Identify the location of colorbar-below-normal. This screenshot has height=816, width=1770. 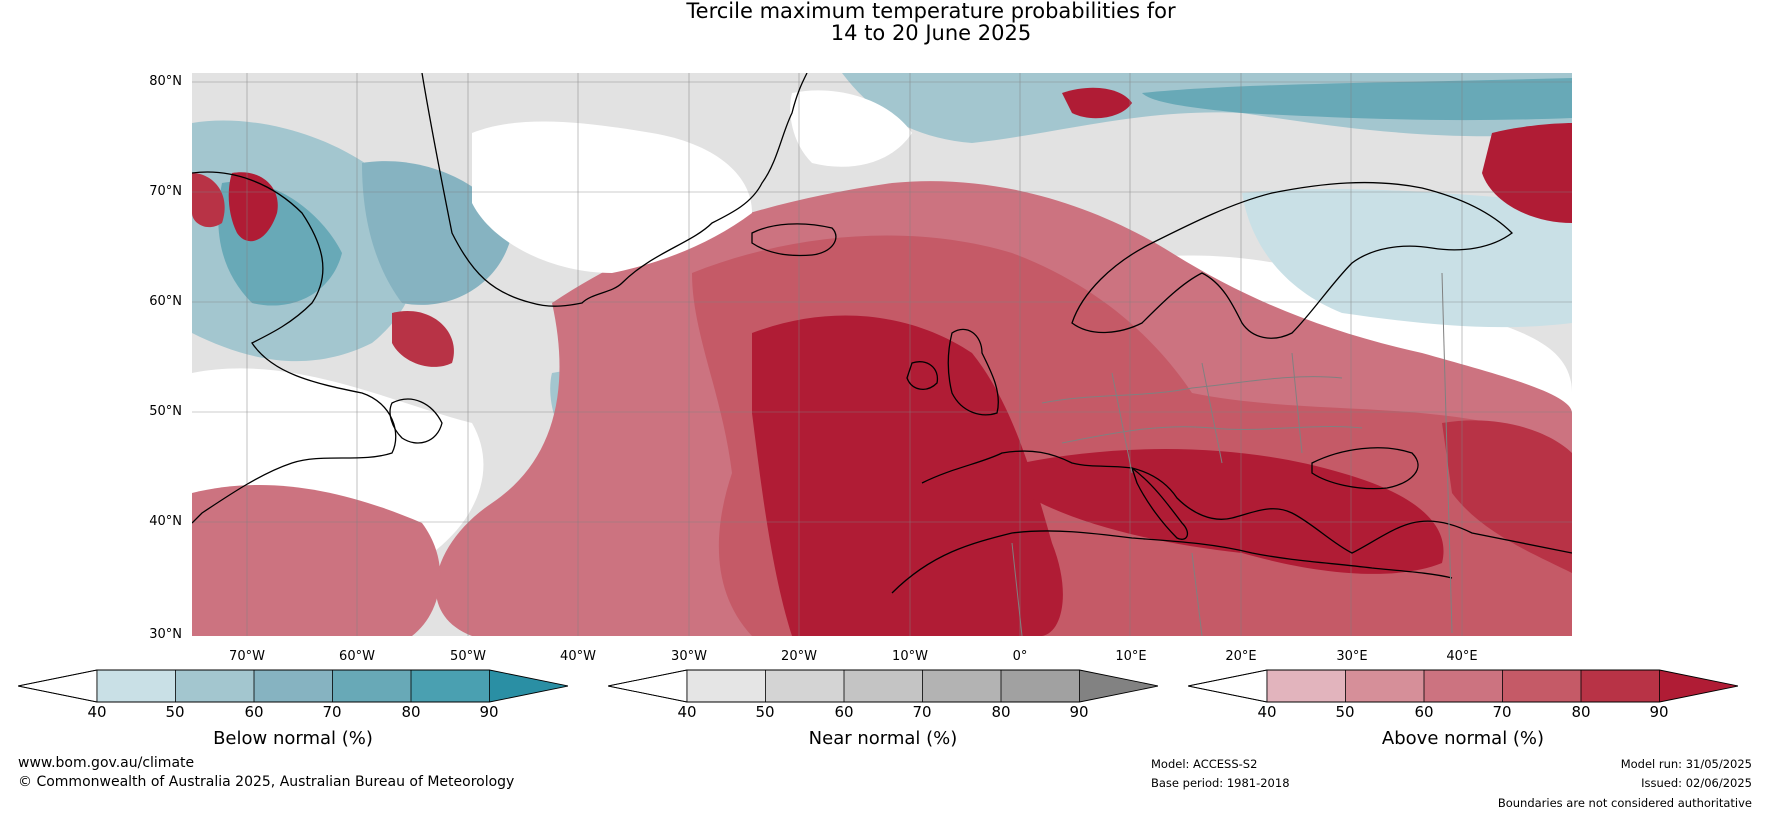
(293, 686).